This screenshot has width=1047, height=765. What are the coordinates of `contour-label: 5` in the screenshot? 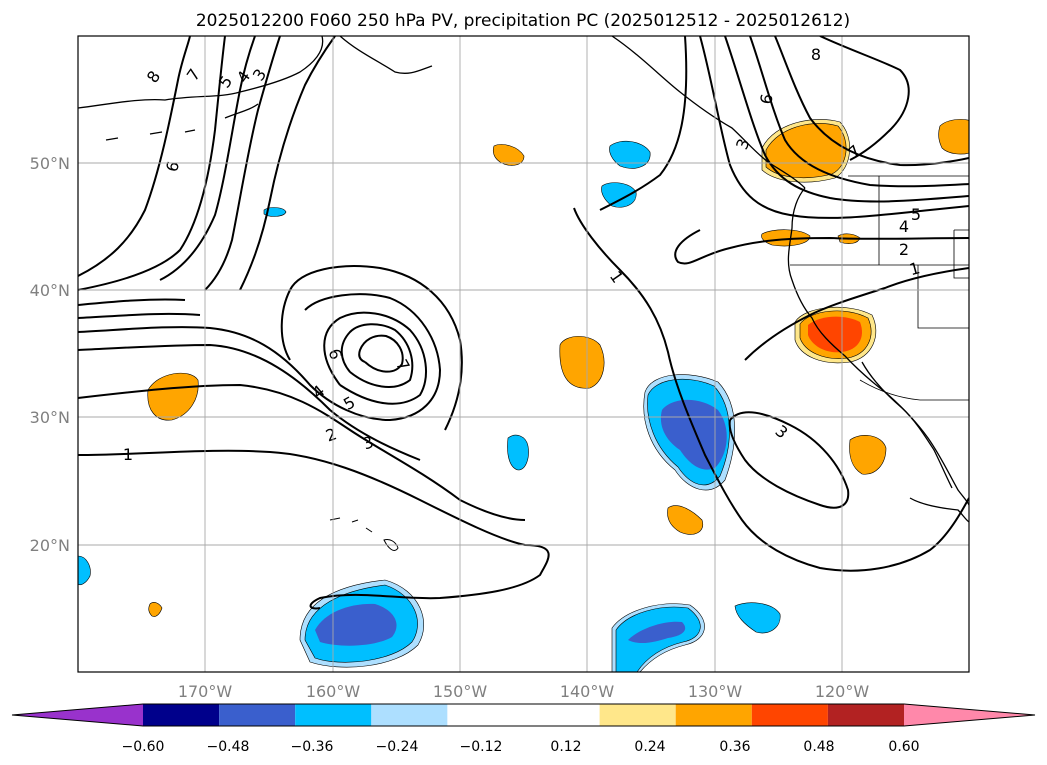 It's located at (916, 214).